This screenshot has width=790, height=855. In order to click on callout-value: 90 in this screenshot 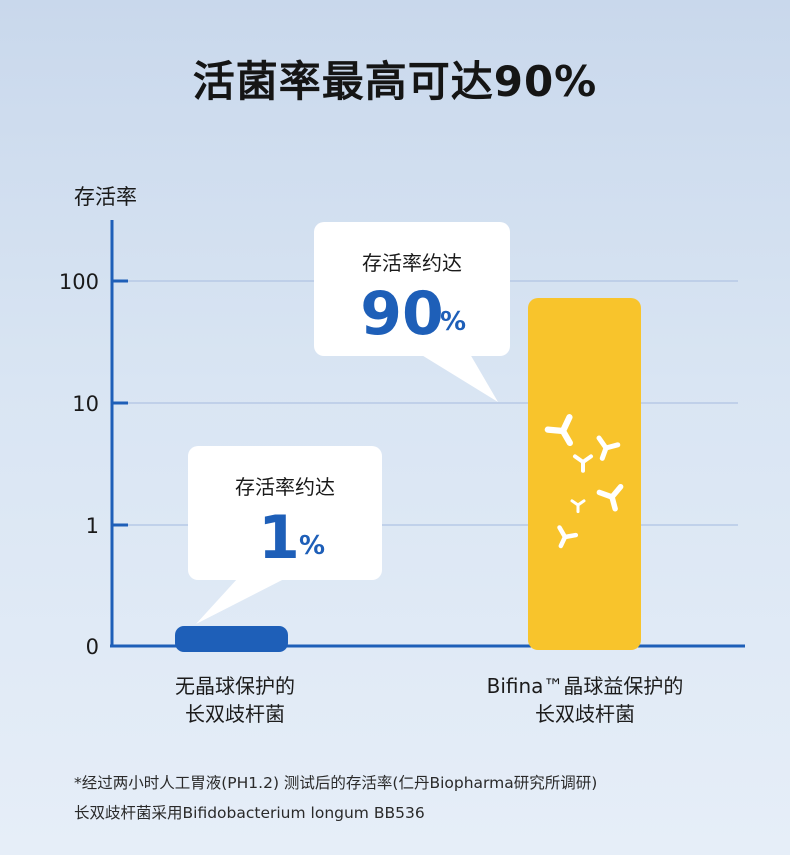, I will do `click(402, 314)`.